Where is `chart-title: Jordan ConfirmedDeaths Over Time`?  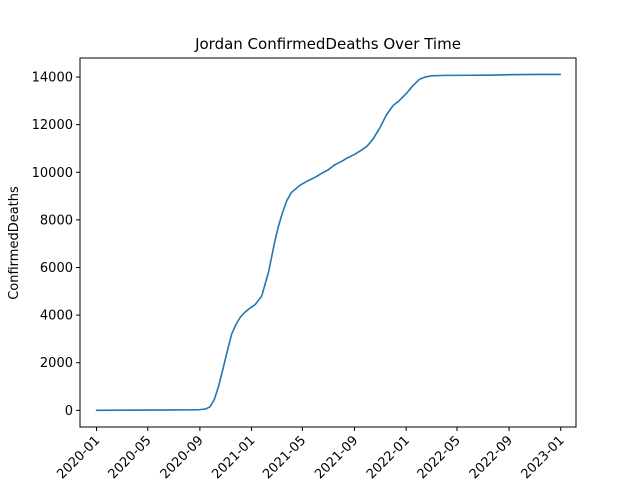 chart-title: Jordan ConfirmedDeaths Over Time is located at coordinates (327, 44).